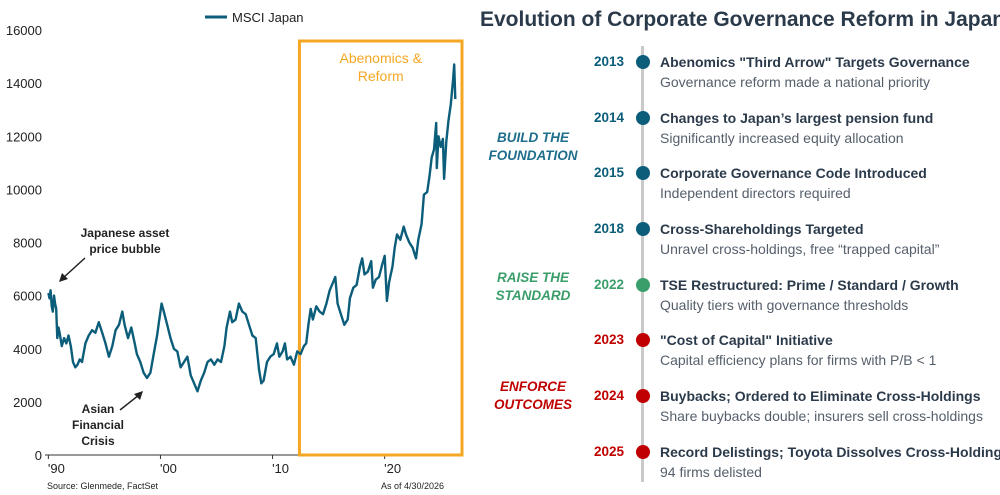  Describe the element at coordinates (27, 349) in the screenshot. I see `y-tick-label: 4000` at that location.